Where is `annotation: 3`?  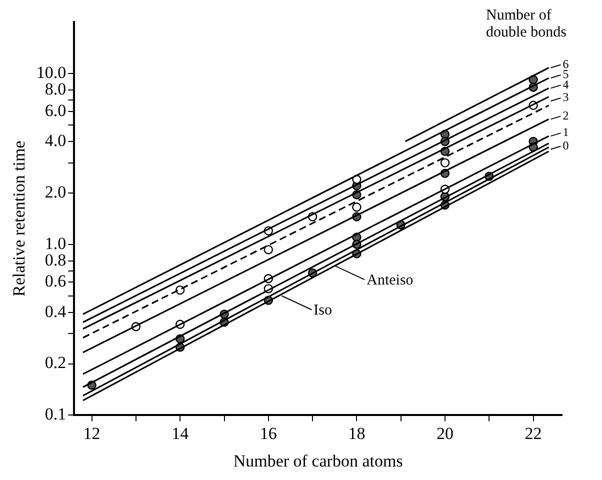 annotation: 3 is located at coordinates (565, 97).